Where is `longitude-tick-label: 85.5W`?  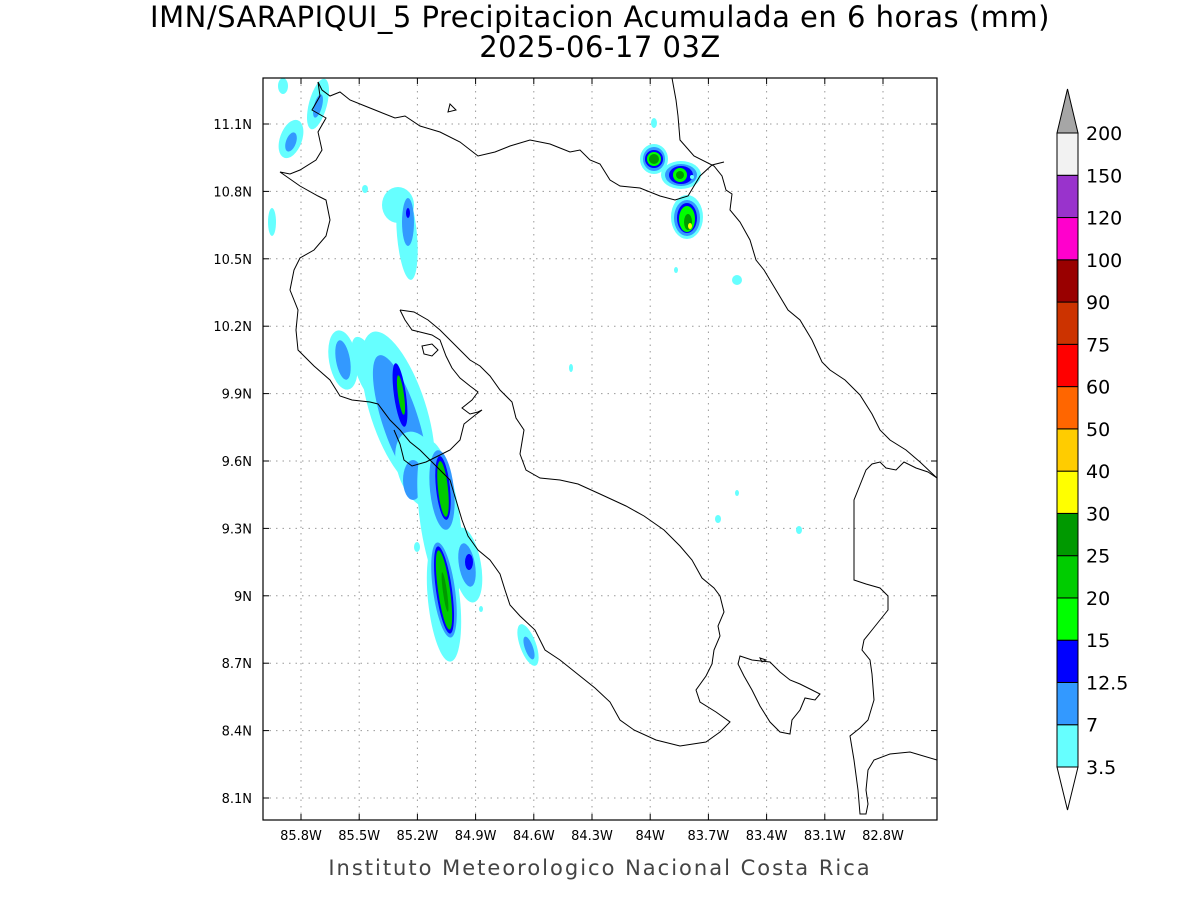 longitude-tick-label: 85.5W is located at coordinates (359, 836).